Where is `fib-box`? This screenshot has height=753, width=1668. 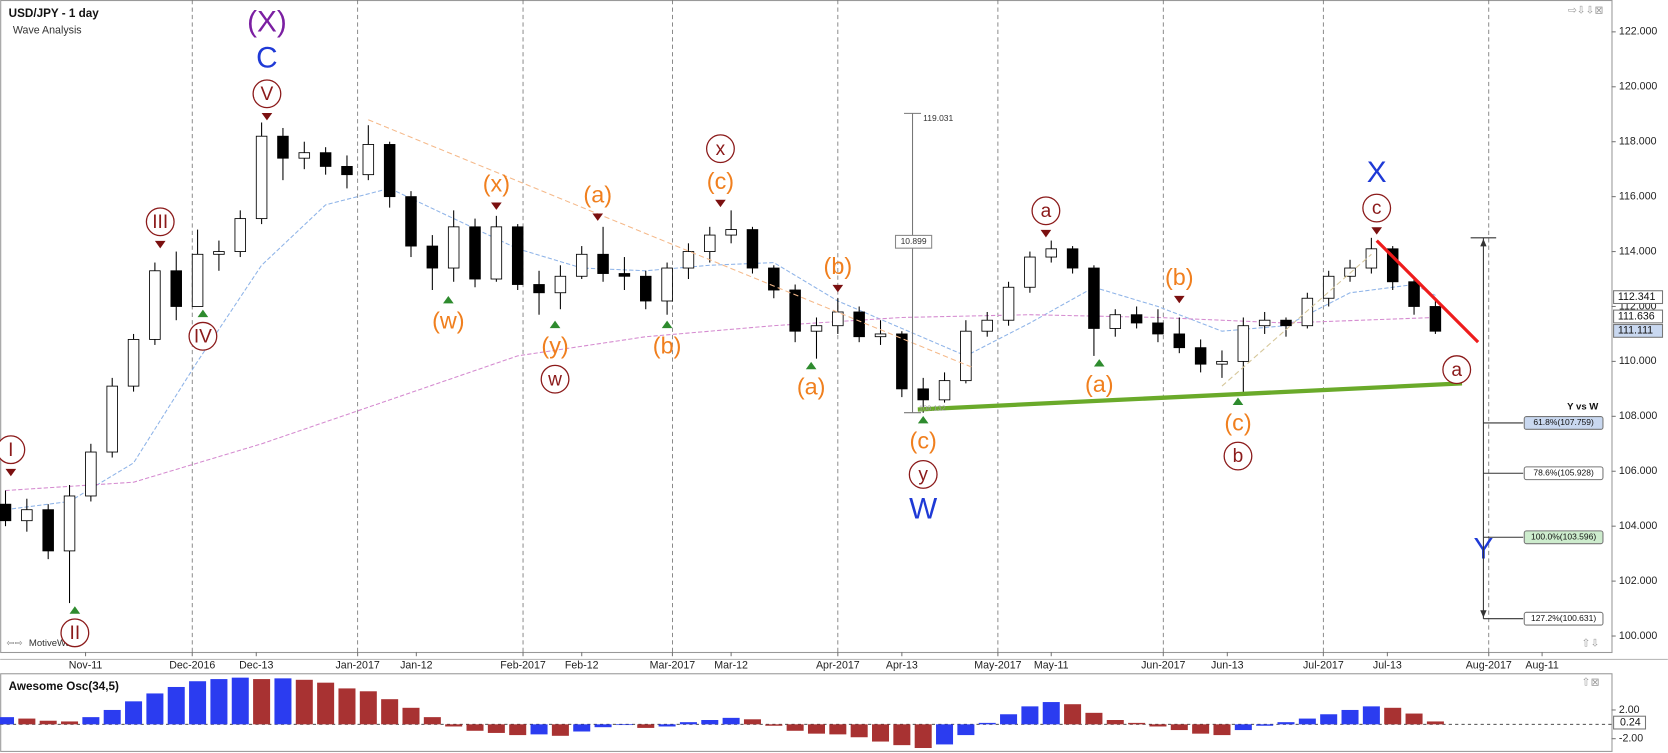
fib-box is located at coordinates (1563, 537).